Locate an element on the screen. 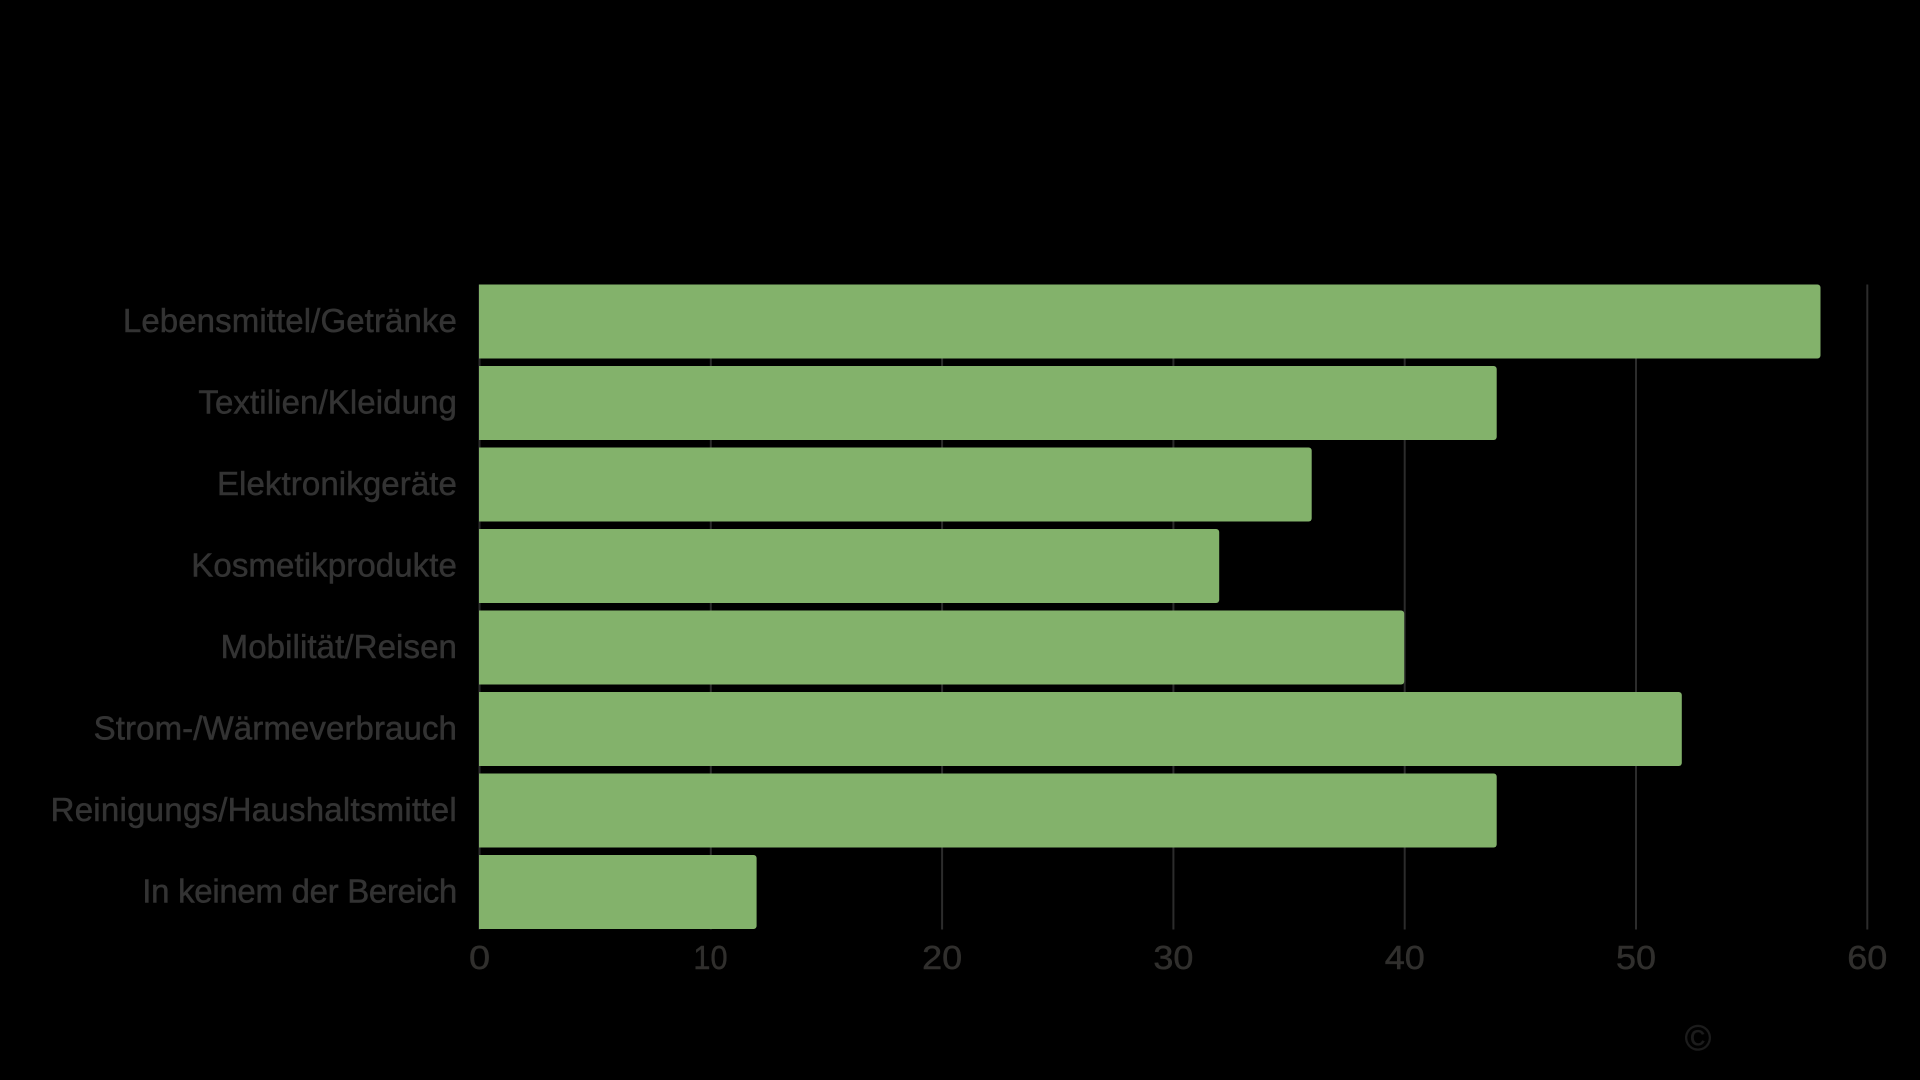  svg-text: Reinigungs/Haushaltsmittel is located at coordinates (254, 809).